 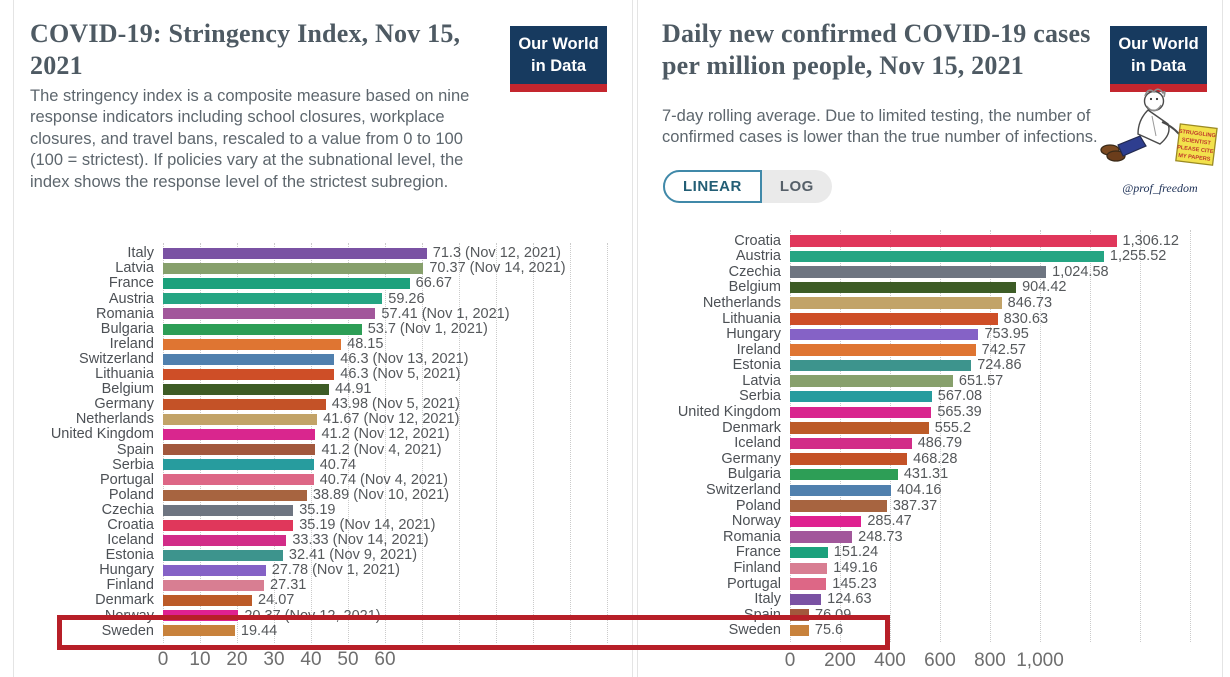 What do you see at coordinates (796, 186) in the screenshot?
I see `log-button: LOG` at bounding box center [796, 186].